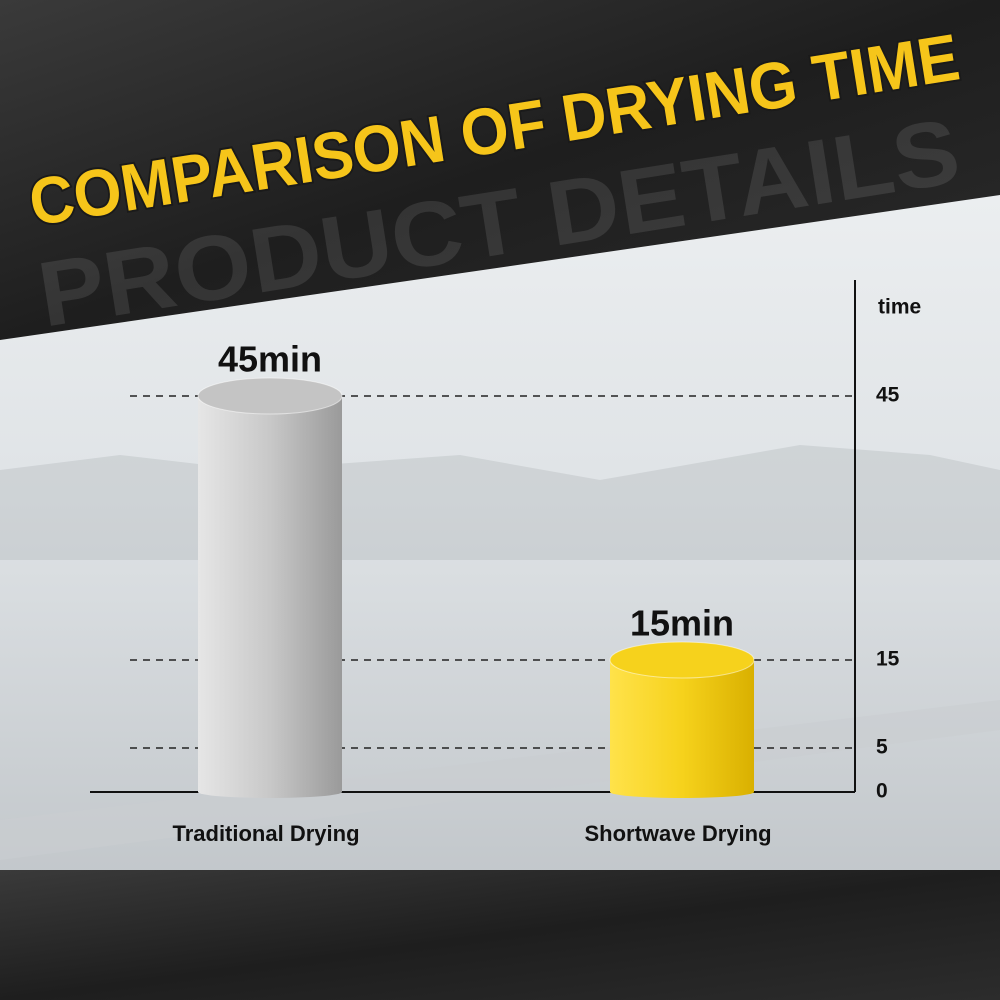 The image size is (1000, 1000). What do you see at coordinates (265, 833) in the screenshot?
I see `x-tick-label: Traditional Drying` at bounding box center [265, 833].